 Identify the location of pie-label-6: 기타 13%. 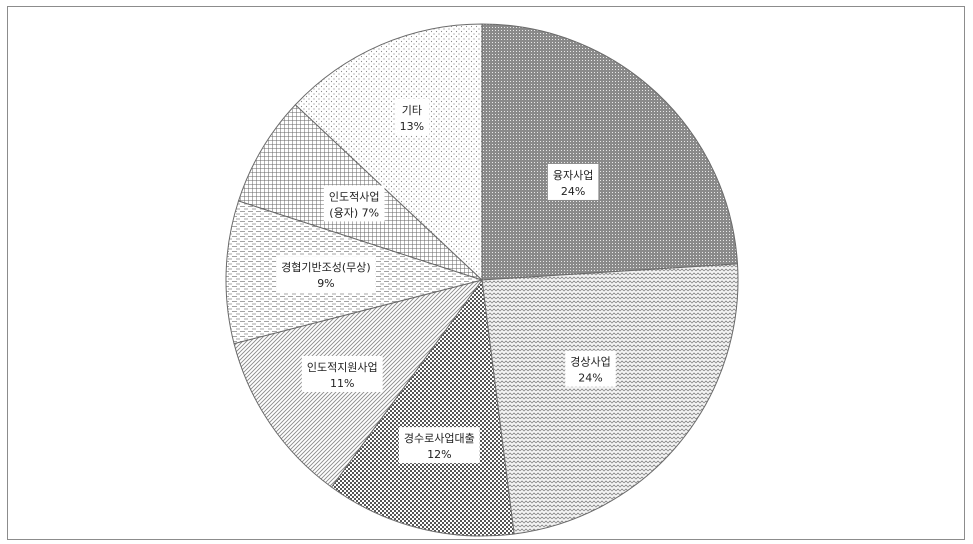
(412, 116).